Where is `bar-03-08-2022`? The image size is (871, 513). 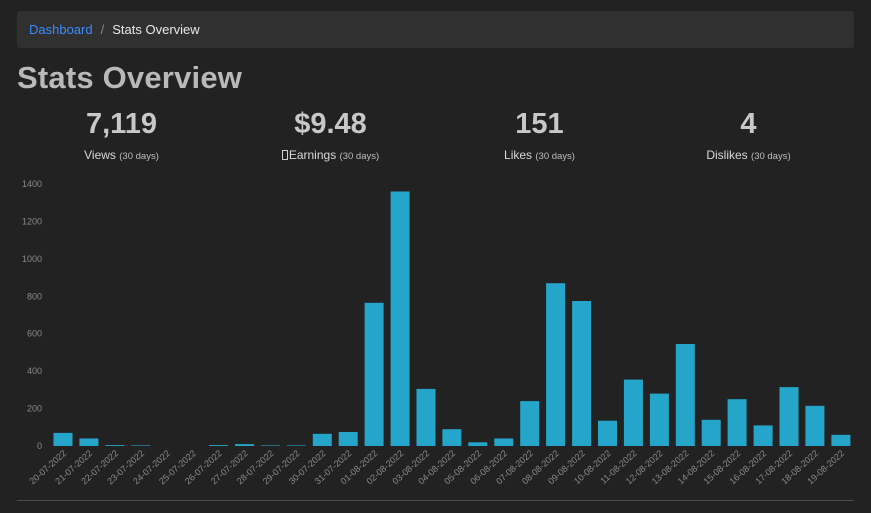
bar-03-08-2022 is located at coordinates (426, 417).